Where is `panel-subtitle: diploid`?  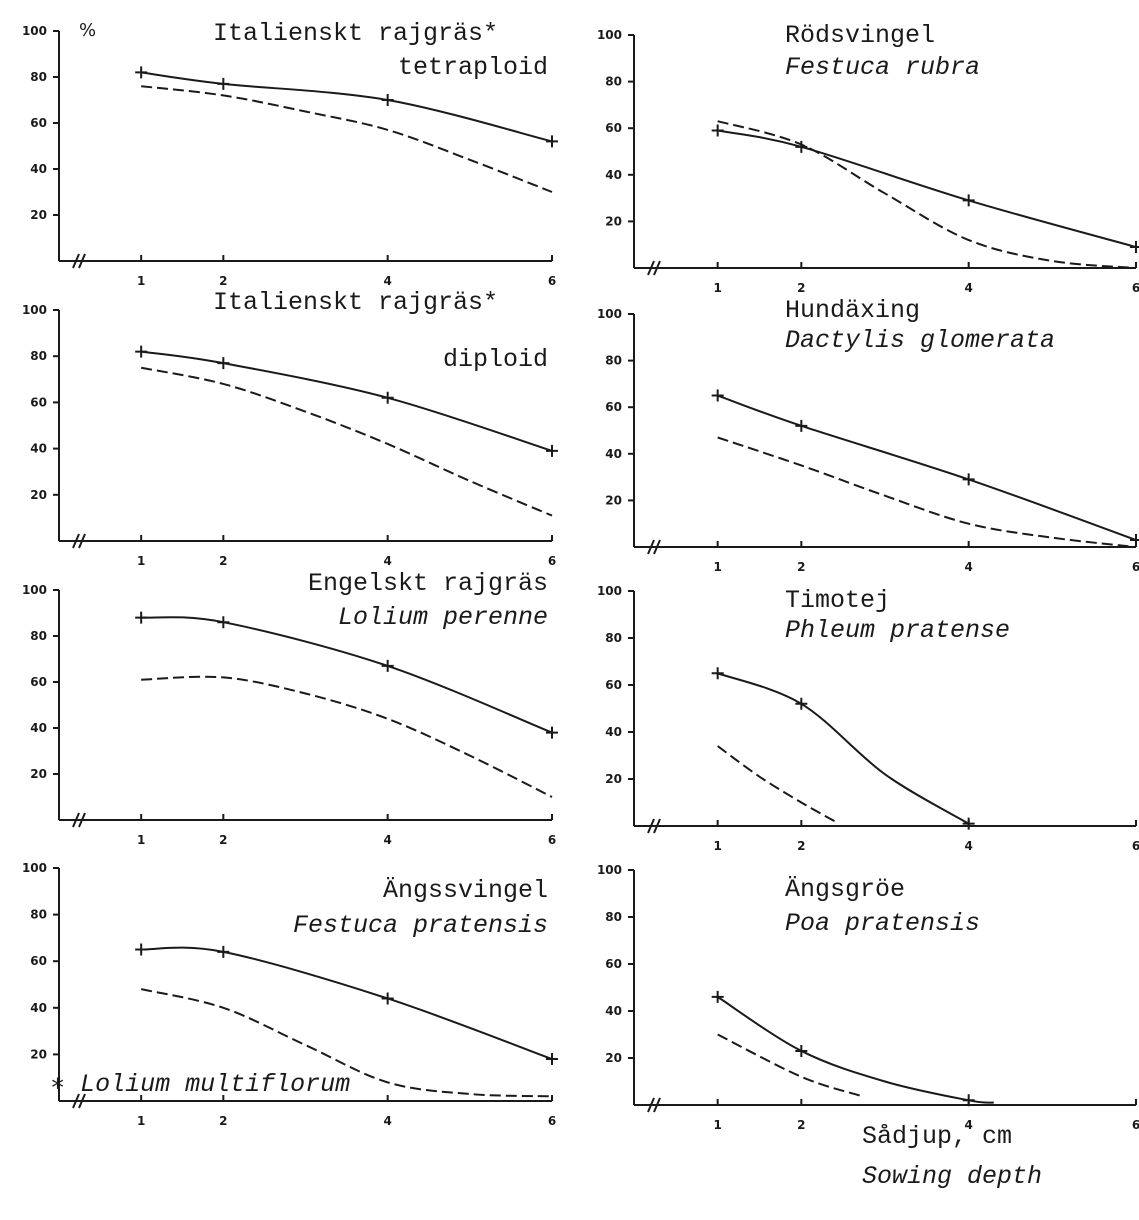 panel-subtitle: diploid is located at coordinates (495, 359).